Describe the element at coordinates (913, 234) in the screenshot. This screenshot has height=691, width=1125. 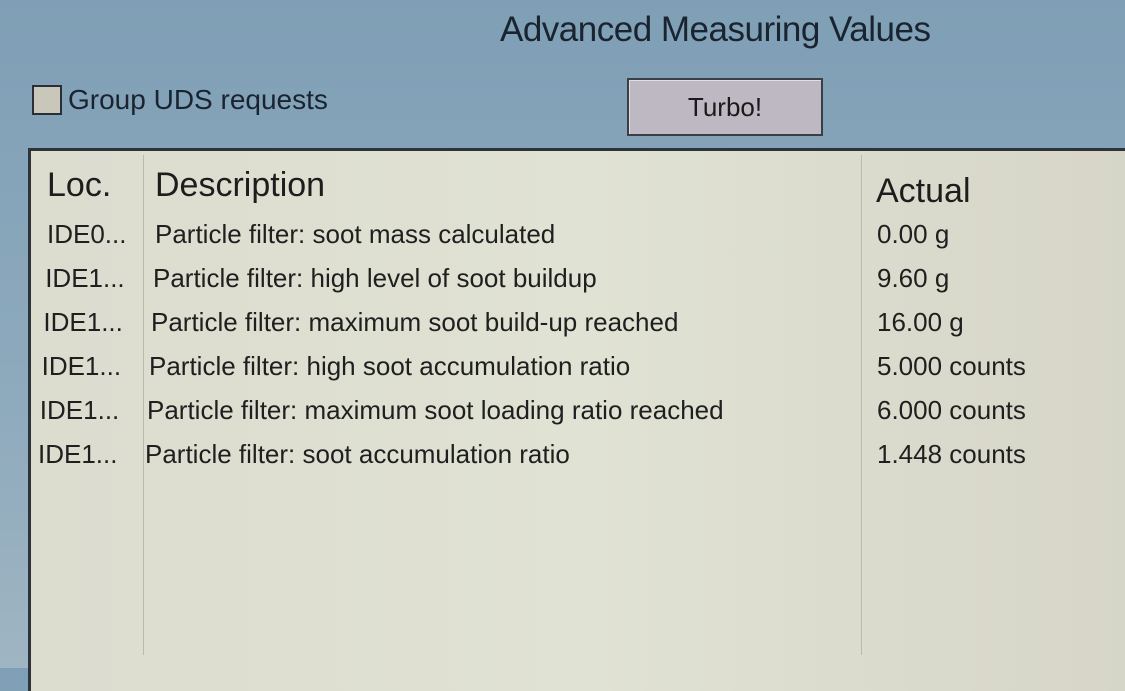
I see `cell-actual: 0.00 g` at that location.